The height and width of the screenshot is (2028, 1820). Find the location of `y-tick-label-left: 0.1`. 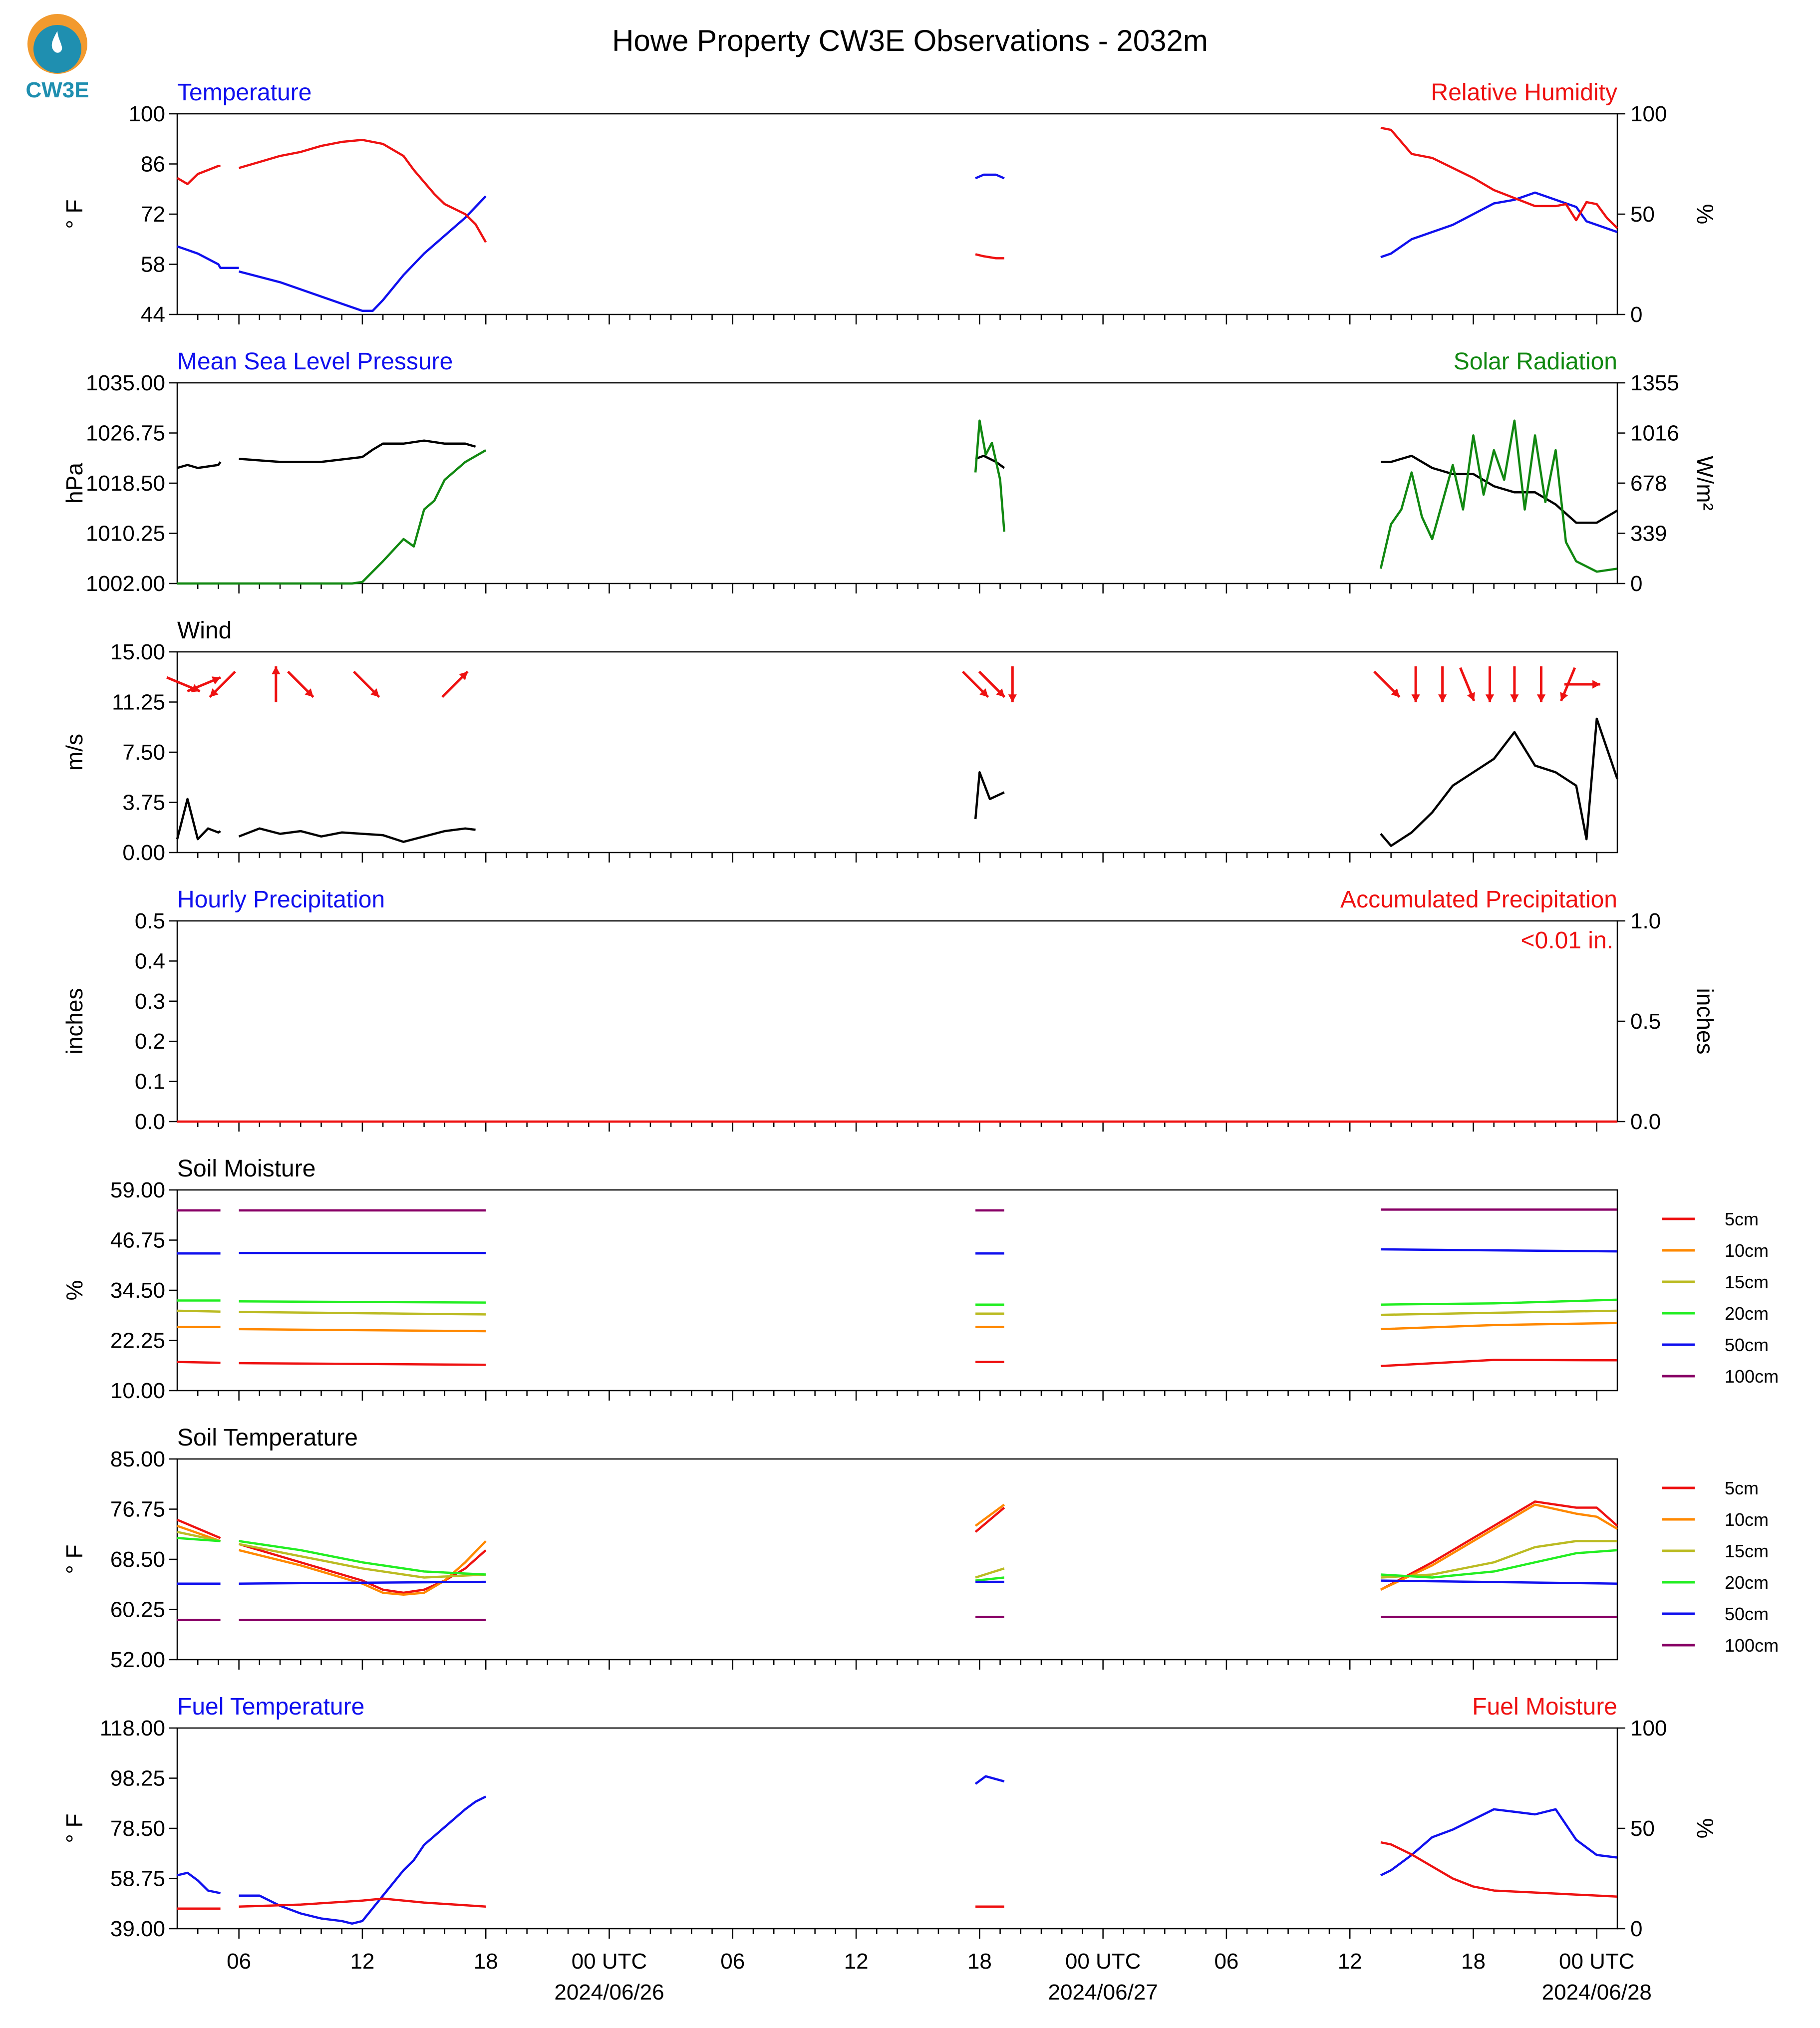

y-tick-label-left: 0.1 is located at coordinates (150, 1082).